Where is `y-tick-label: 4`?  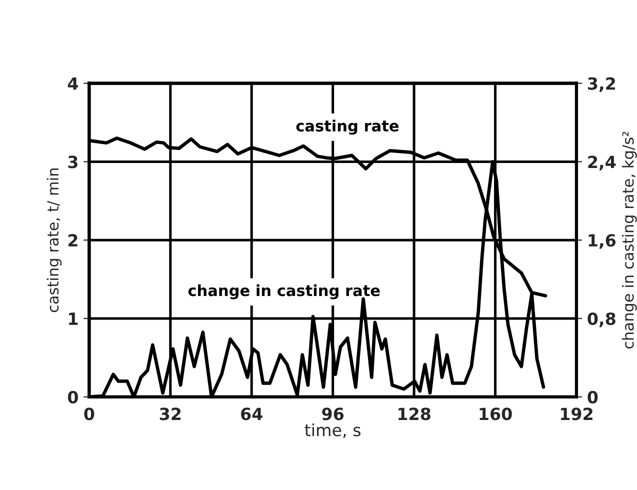
y-tick-label: 4 is located at coordinates (73, 83).